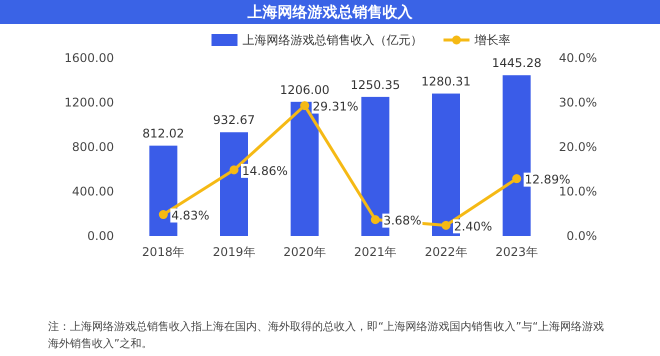  Describe the element at coordinates (577, 58) in the screenshot. I see `y2-tick-label: 40.0%` at that location.